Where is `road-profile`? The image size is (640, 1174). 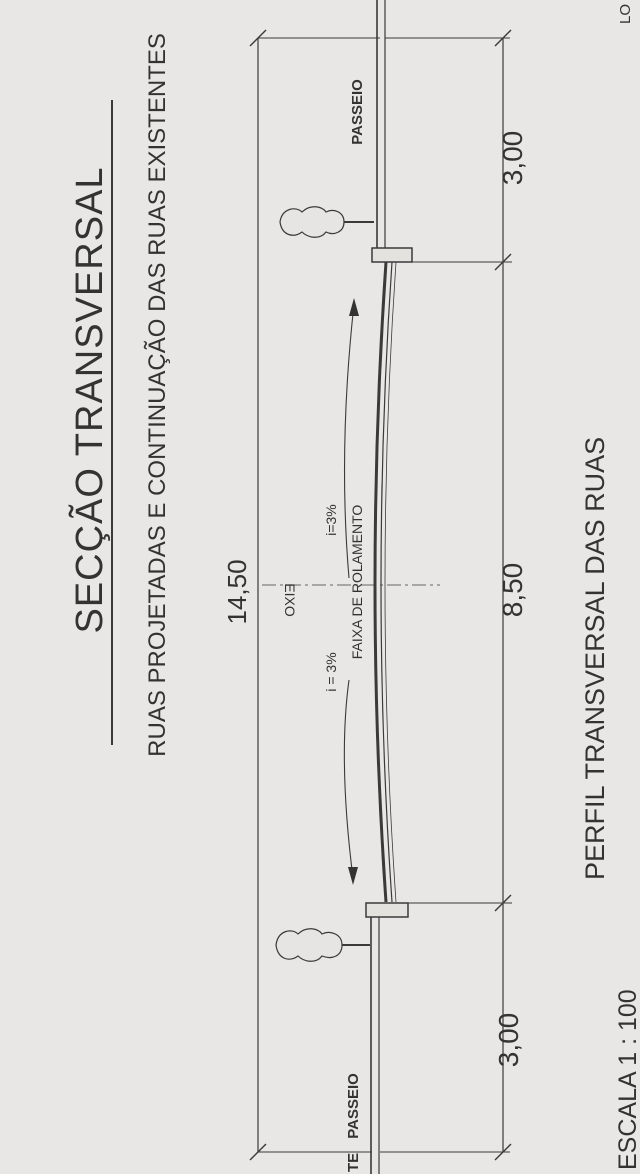
road-profile is located at coordinates (385, 582).